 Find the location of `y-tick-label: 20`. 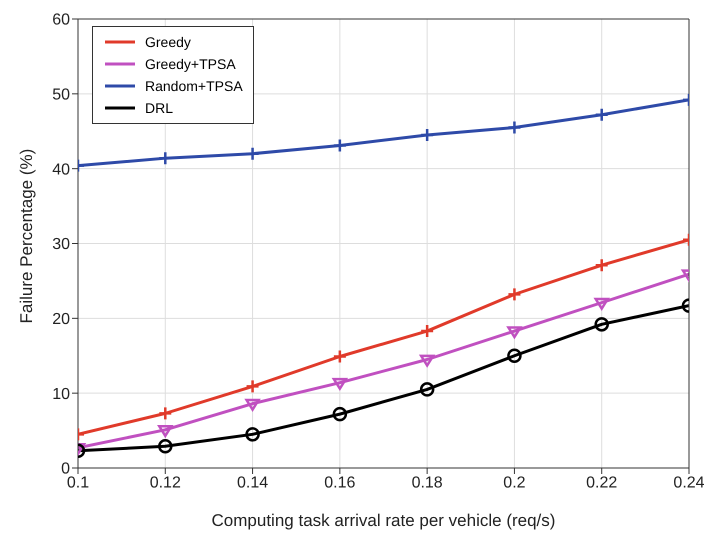

y-tick-label: 20 is located at coordinates (61, 319).